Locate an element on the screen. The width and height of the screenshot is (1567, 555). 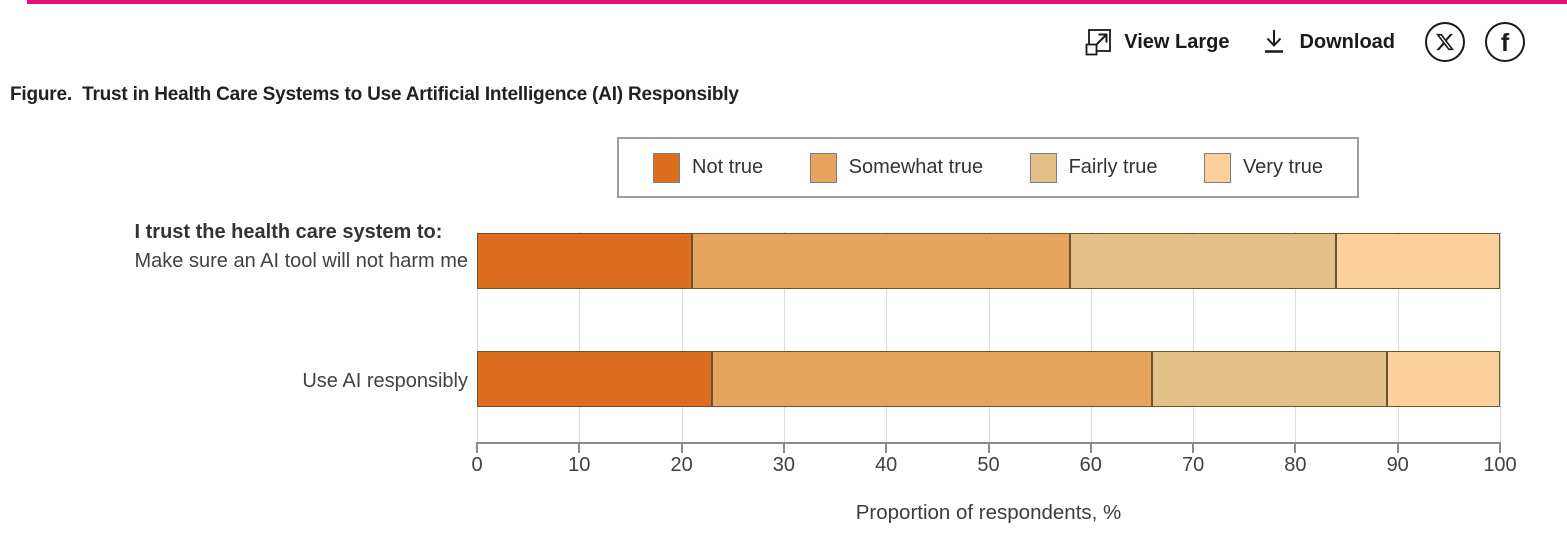
x-axis-line is located at coordinates (988, 443).